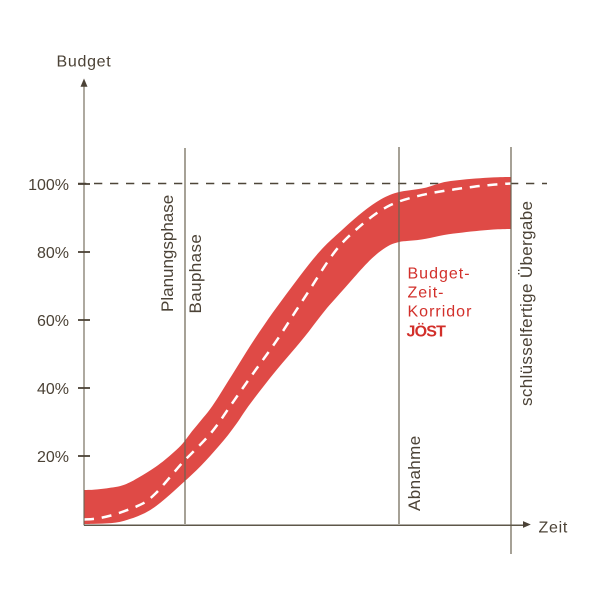  I want to click on svg-text: 60%, so click(53, 321).